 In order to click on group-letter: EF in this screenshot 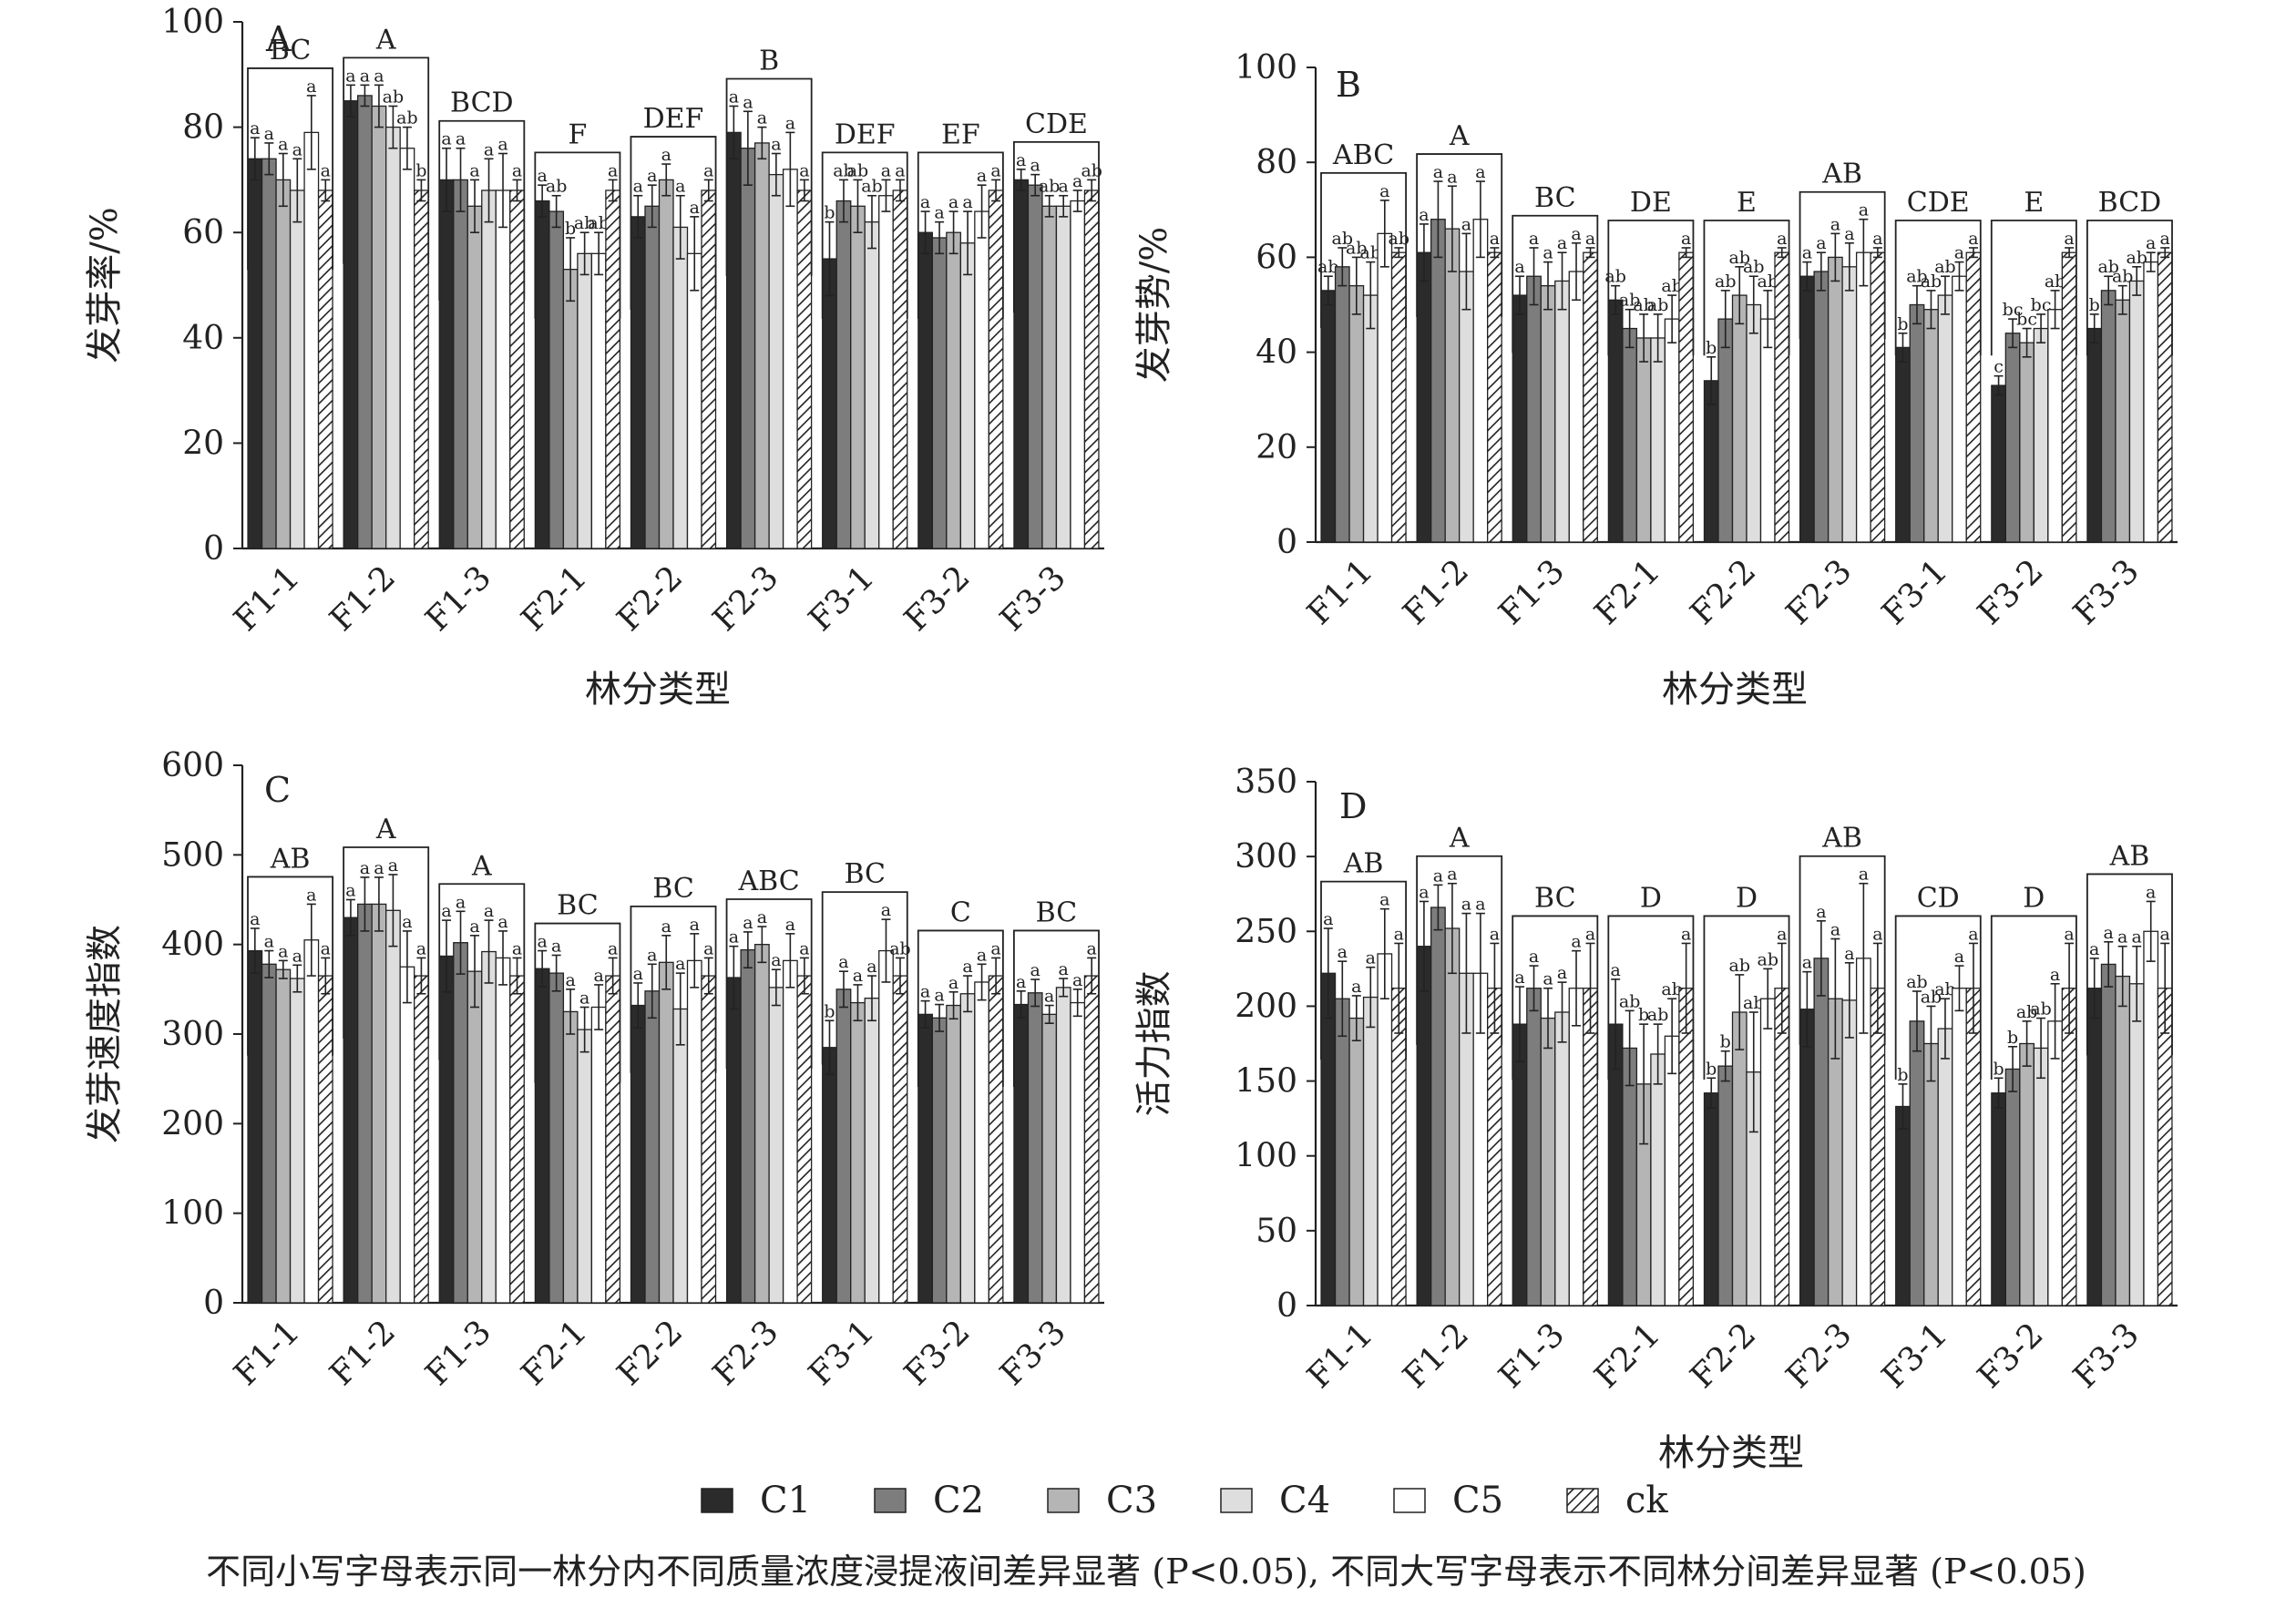, I will do `click(960, 134)`.